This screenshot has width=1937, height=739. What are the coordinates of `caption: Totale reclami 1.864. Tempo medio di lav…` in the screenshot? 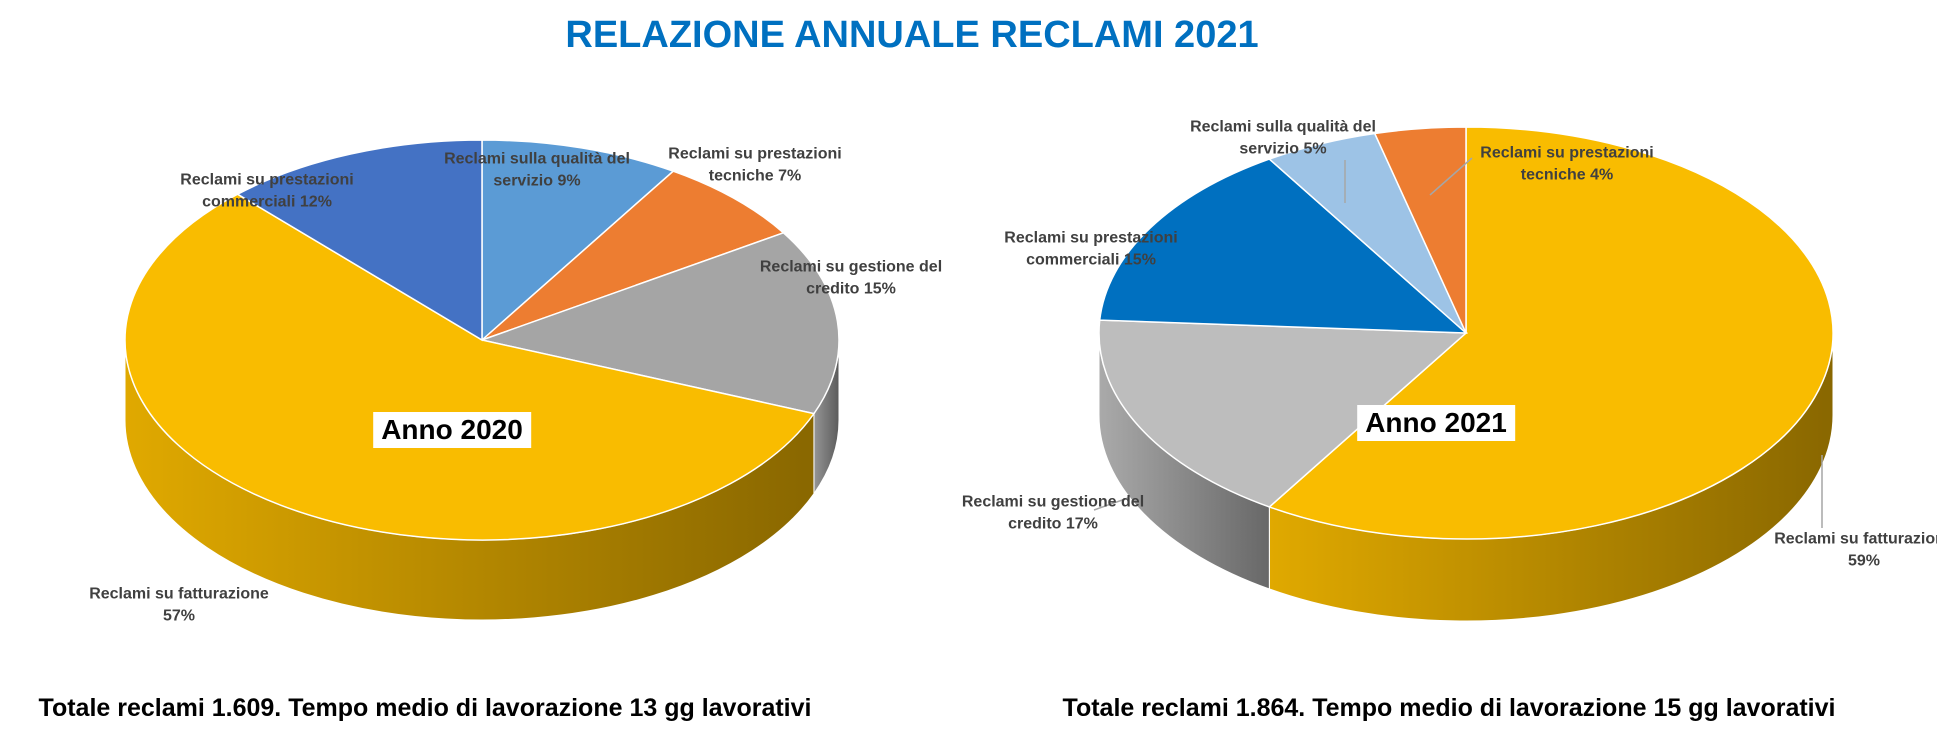 It's located at (1449, 708).